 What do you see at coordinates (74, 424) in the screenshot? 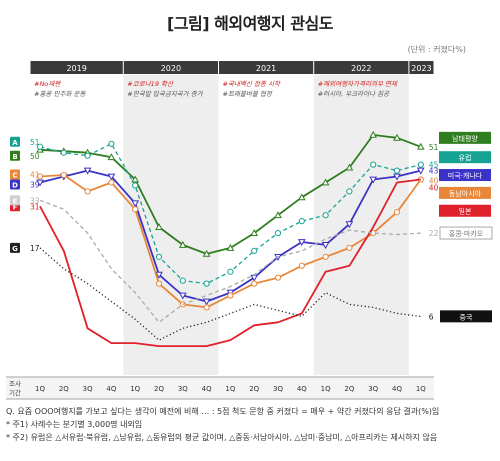
I see `footnote-1: * 주1) 사례수는 분기별 3,000명 내외임` at bounding box center [74, 424].